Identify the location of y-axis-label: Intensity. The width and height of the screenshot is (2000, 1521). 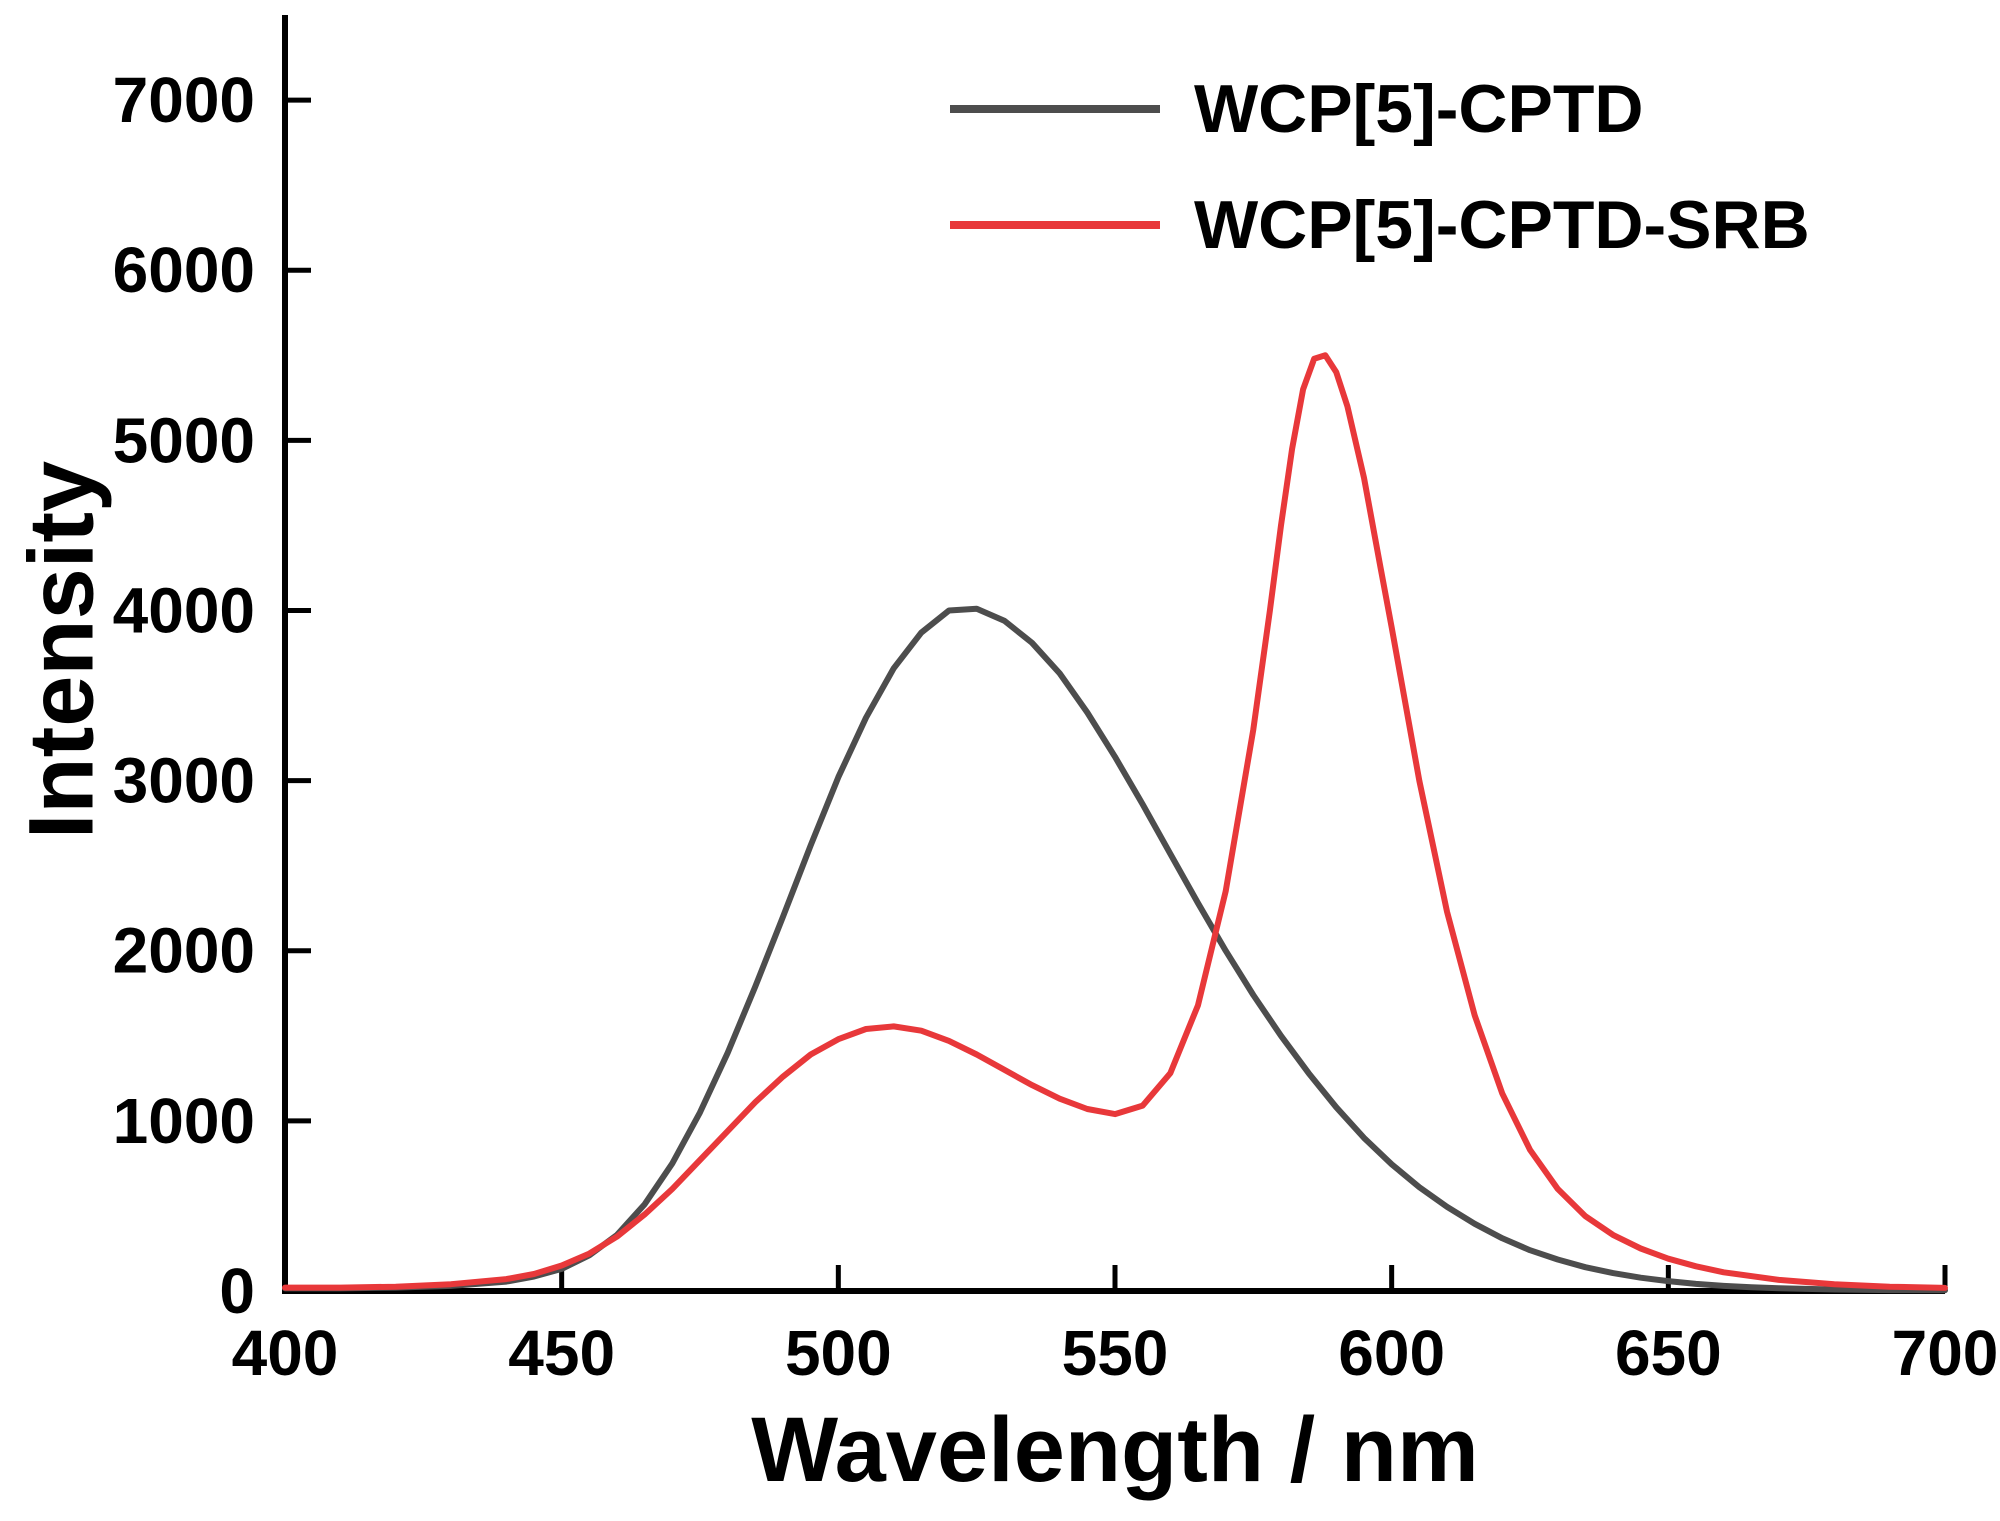
(61, 650).